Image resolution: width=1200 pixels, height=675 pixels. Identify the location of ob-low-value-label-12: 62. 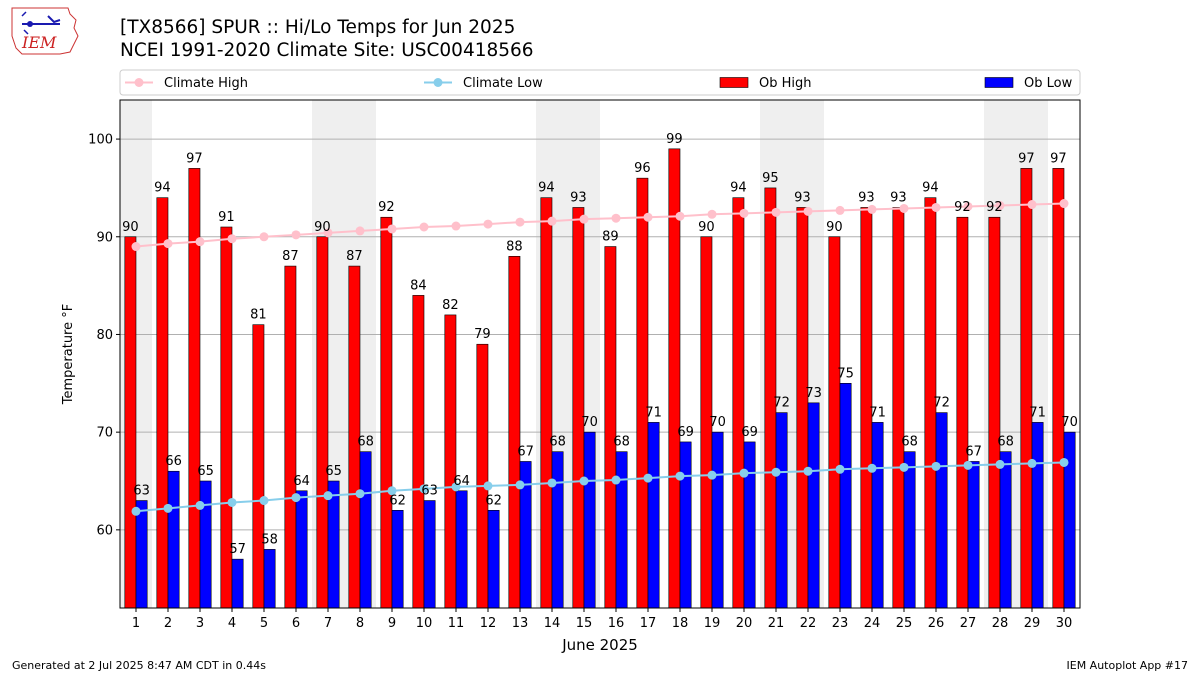
(493, 500).